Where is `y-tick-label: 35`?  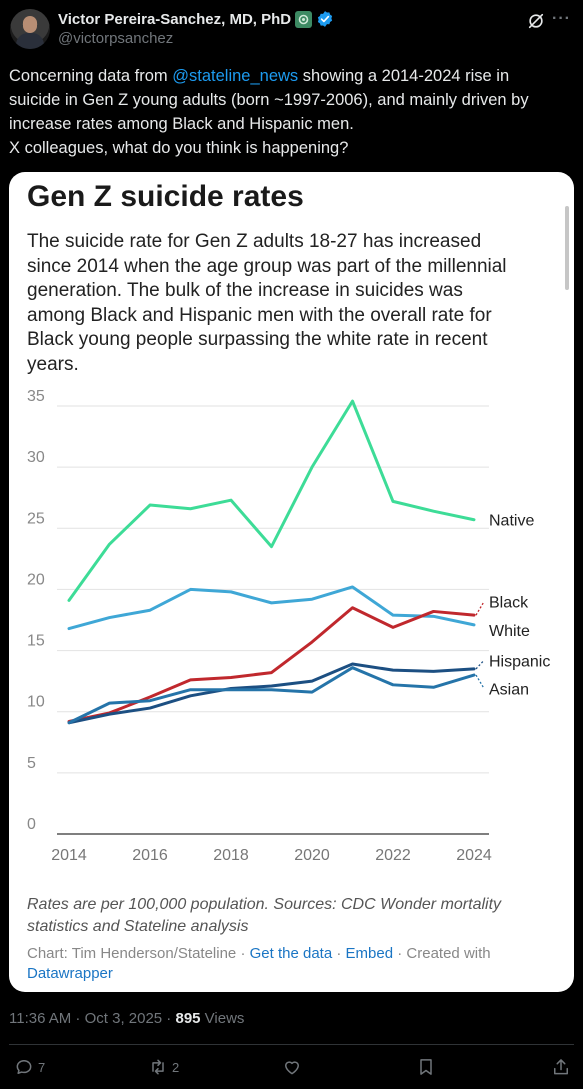 y-tick-label: 35 is located at coordinates (36, 396).